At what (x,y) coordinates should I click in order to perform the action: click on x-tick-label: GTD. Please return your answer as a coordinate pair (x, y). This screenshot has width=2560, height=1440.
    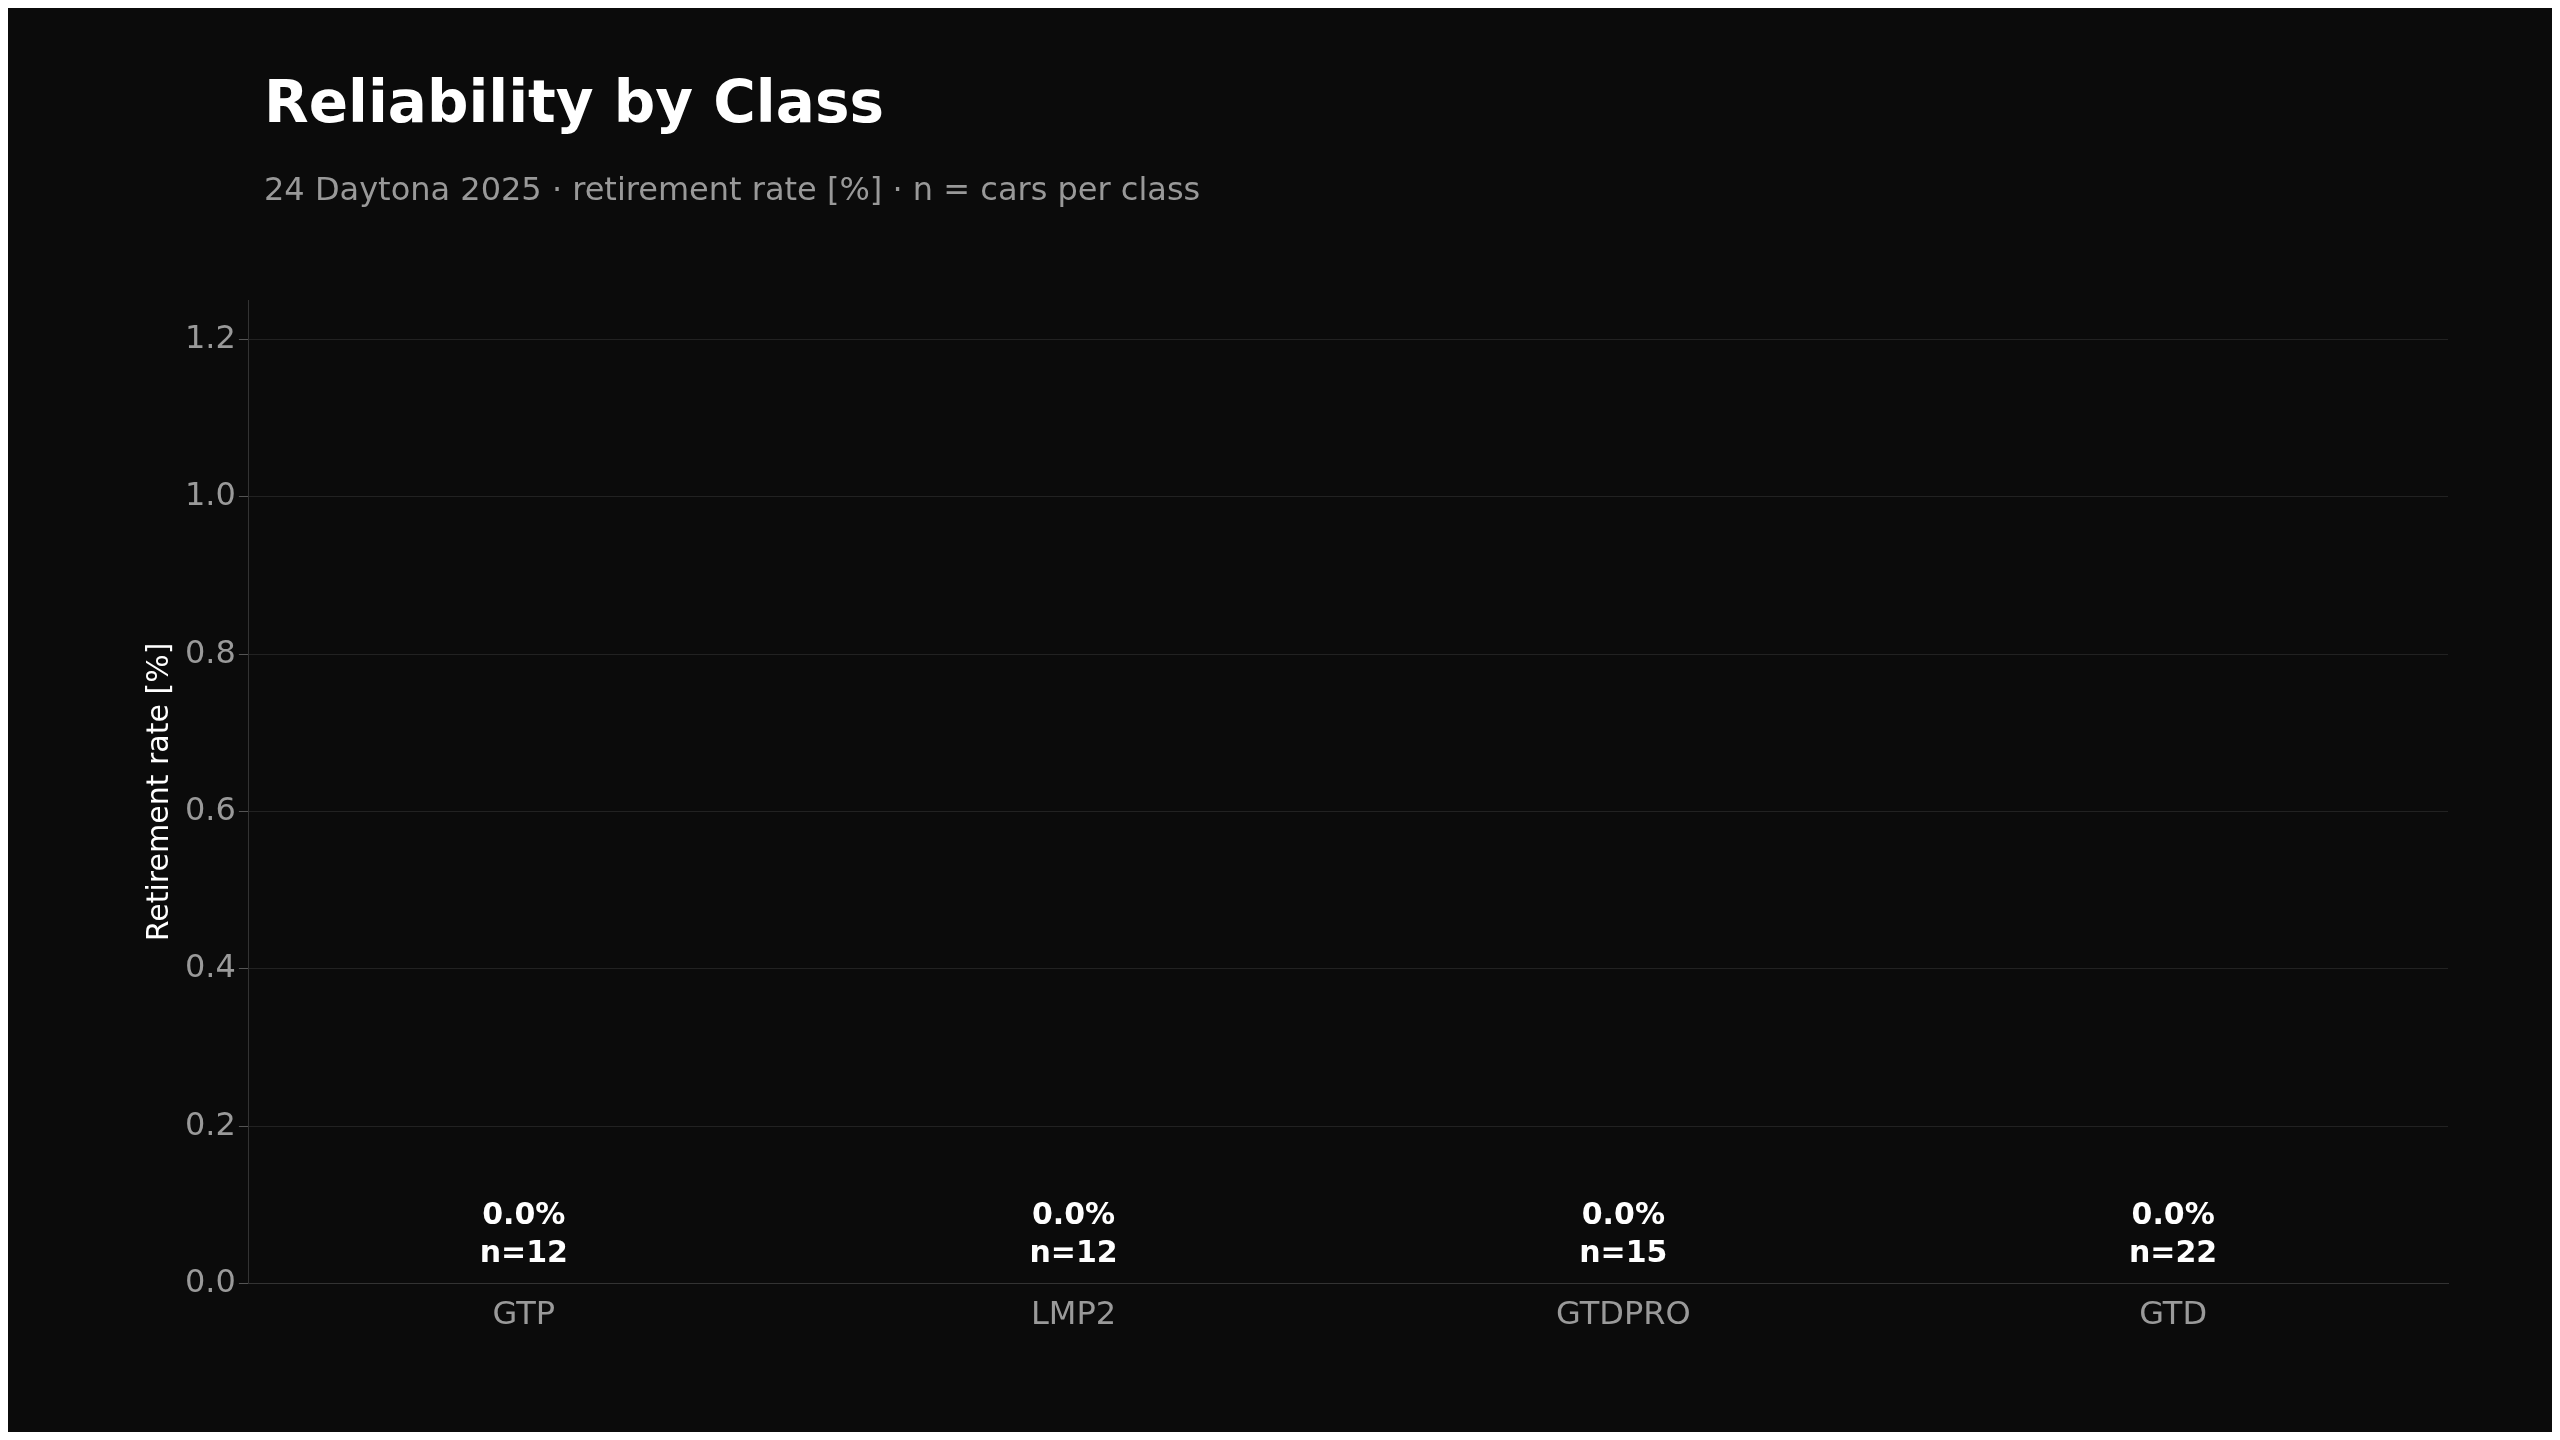
    Looking at the image, I should click on (2173, 1313).